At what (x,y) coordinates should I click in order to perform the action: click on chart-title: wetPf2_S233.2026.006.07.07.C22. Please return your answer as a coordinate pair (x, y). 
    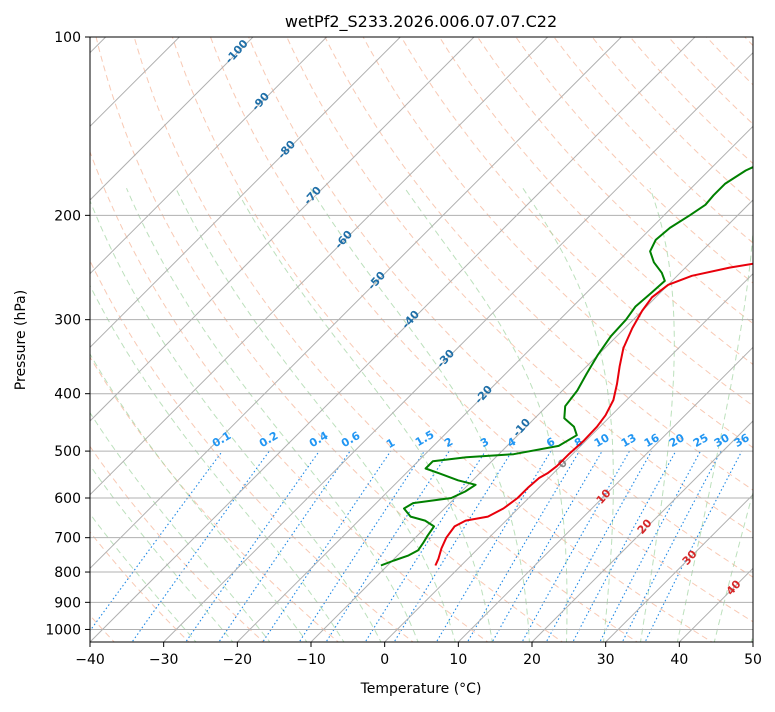
    Looking at the image, I should click on (421, 22).